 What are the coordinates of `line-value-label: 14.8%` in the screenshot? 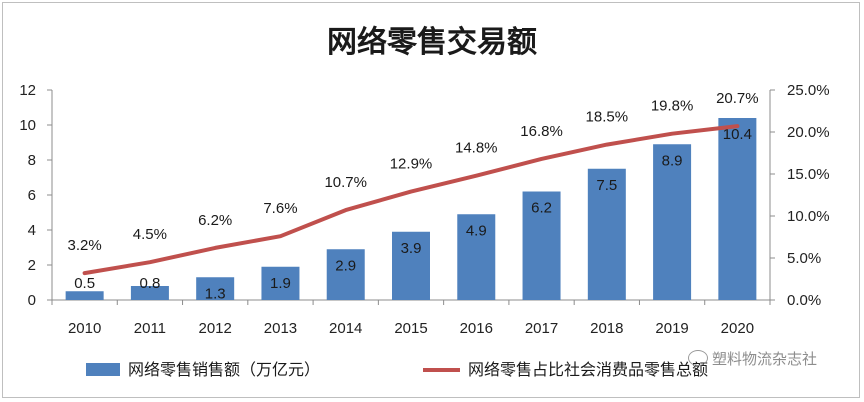 It's located at (476, 148).